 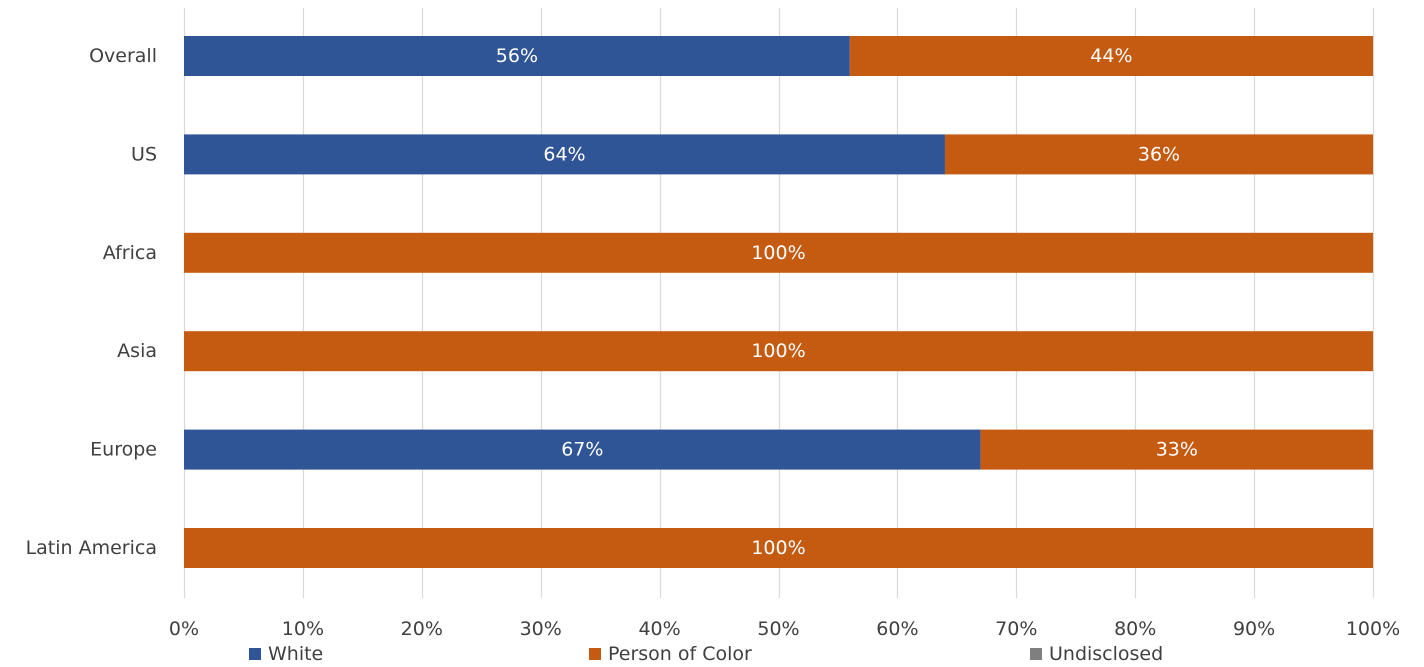 What do you see at coordinates (1254, 629) in the screenshot?
I see `x-tick-label: 90%` at bounding box center [1254, 629].